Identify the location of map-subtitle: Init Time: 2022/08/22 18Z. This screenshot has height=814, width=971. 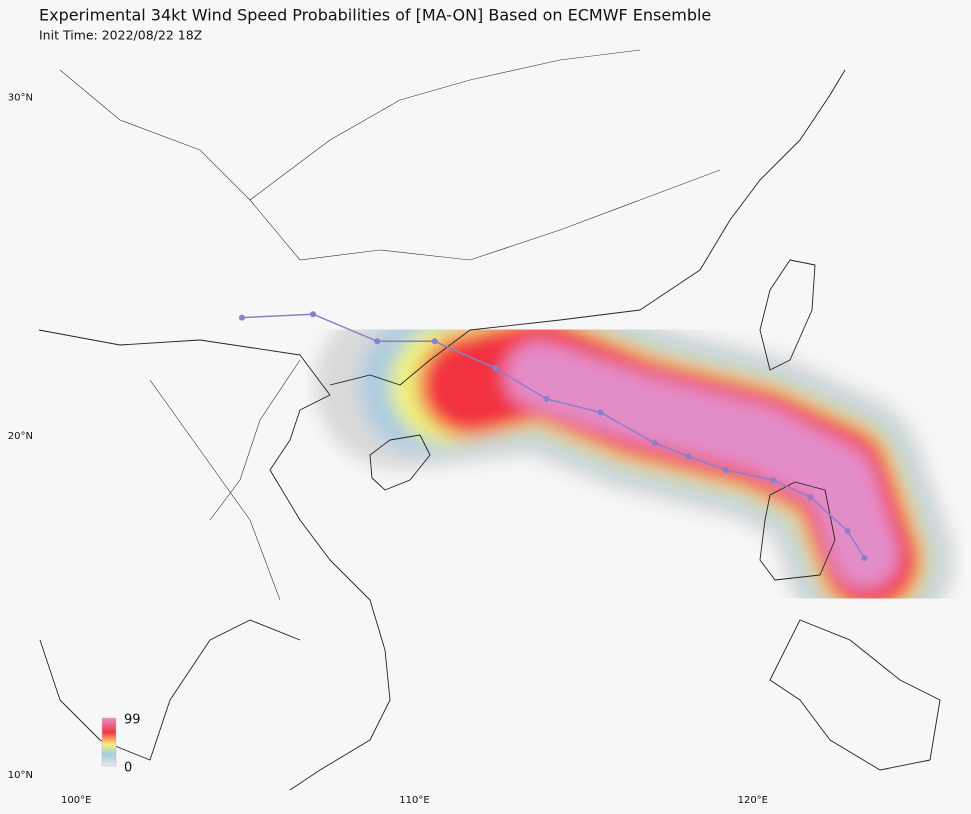
(120, 35).